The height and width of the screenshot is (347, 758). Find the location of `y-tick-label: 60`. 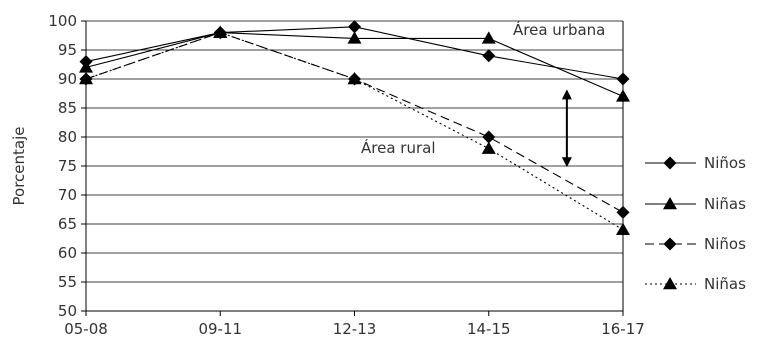

y-tick-label: 60 is located at coordinates (67, 253).